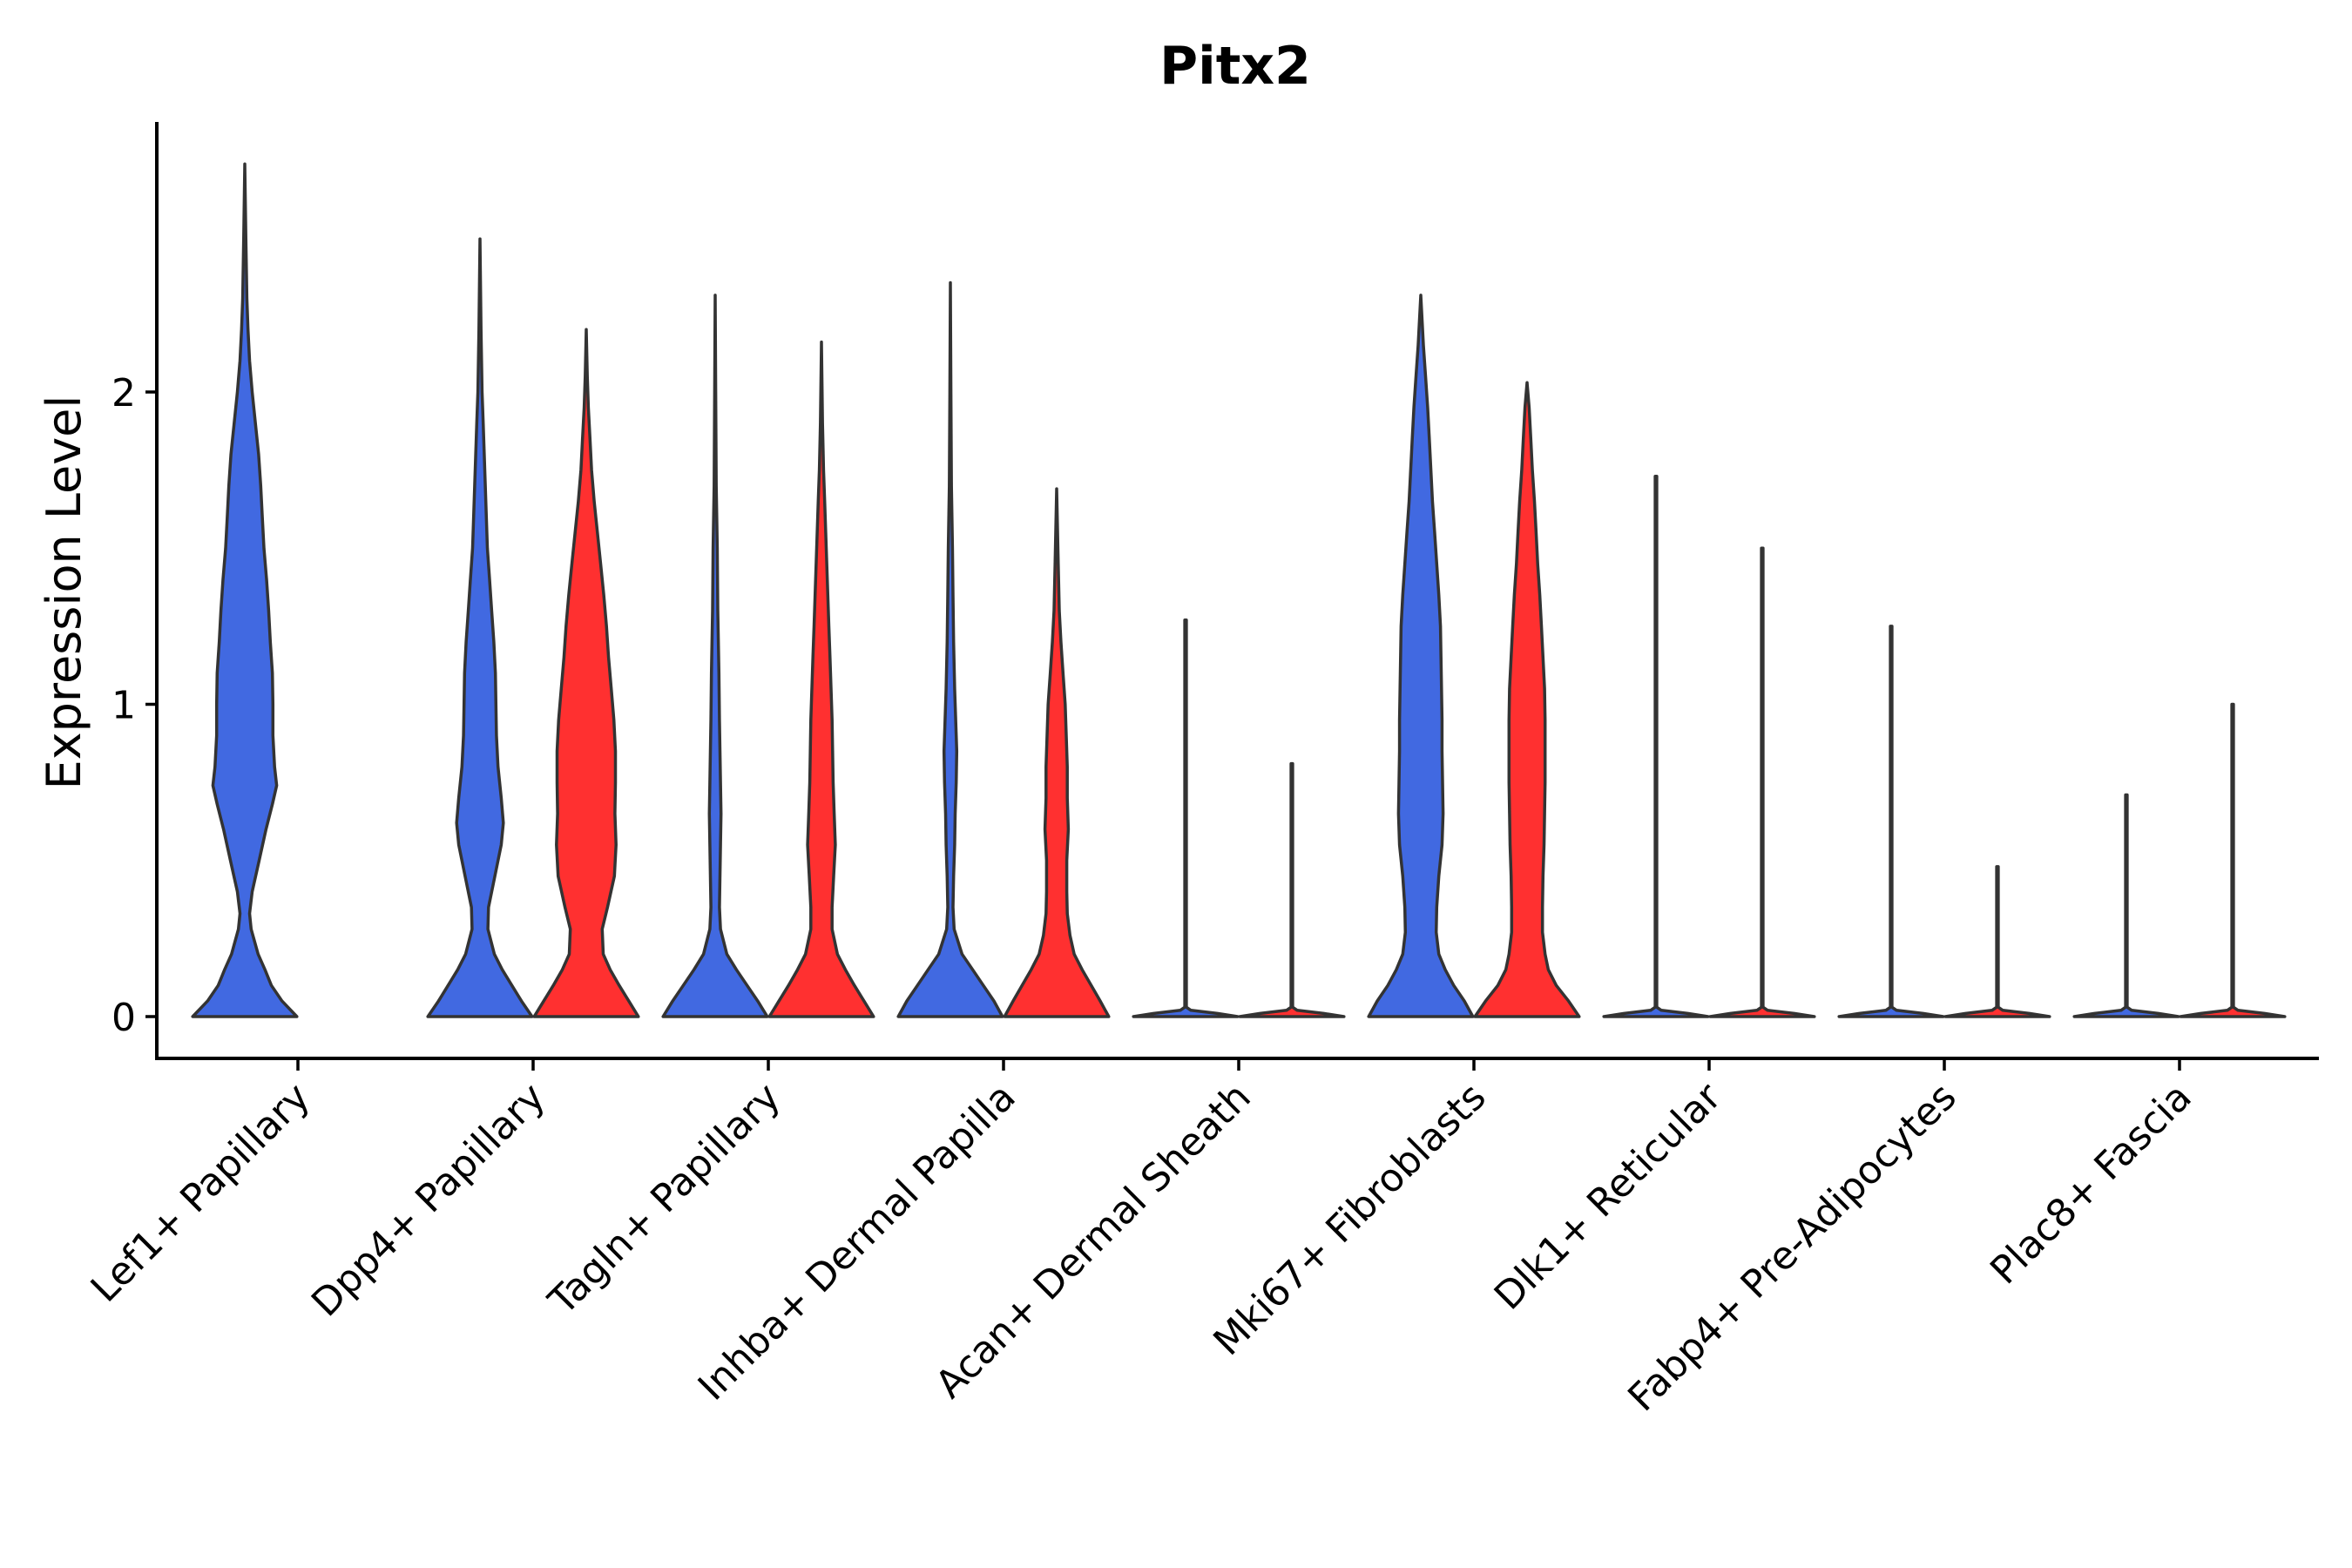 This screenshot has height=1568, width=2352. I want to click on violin-inhba-dermal-papilla-group1, so click(950, 649).